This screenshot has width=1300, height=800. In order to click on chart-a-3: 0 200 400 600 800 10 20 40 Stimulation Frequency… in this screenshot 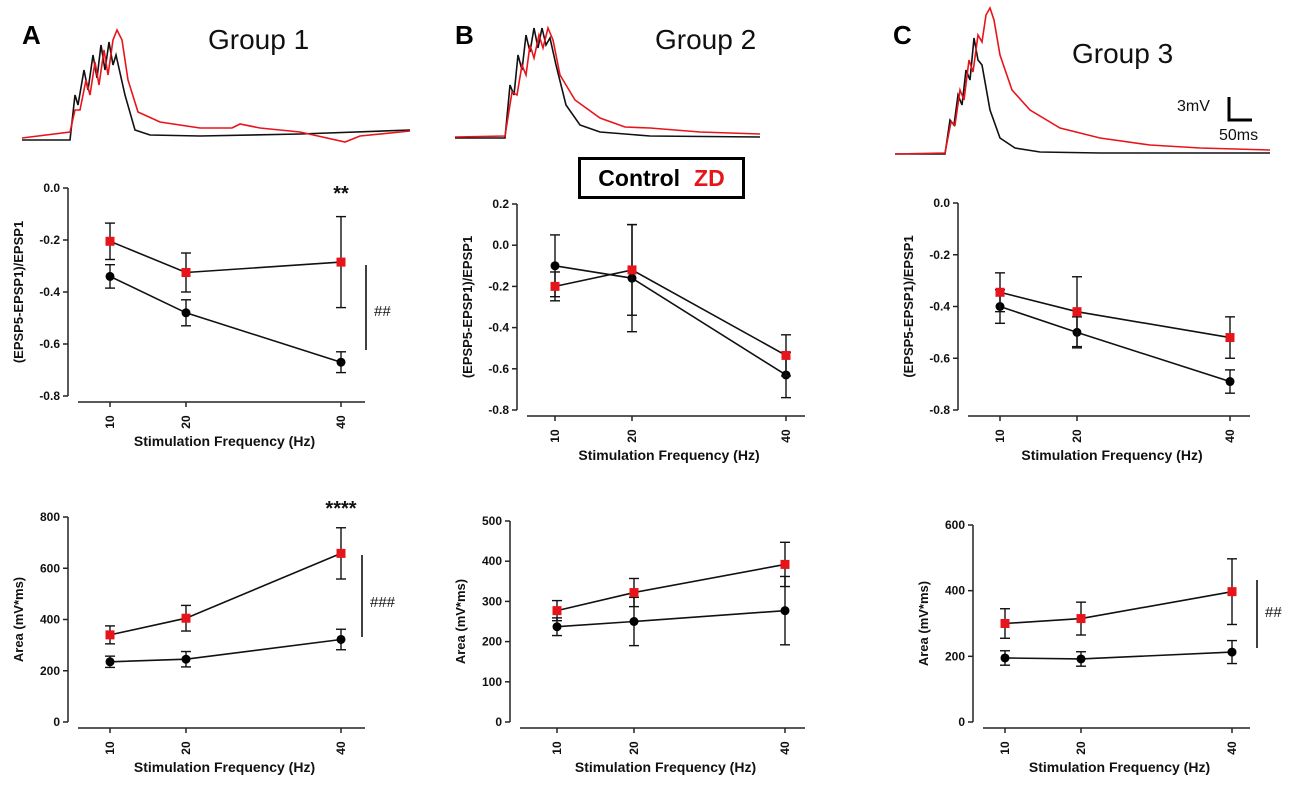, I will do `click(203, 636)`.